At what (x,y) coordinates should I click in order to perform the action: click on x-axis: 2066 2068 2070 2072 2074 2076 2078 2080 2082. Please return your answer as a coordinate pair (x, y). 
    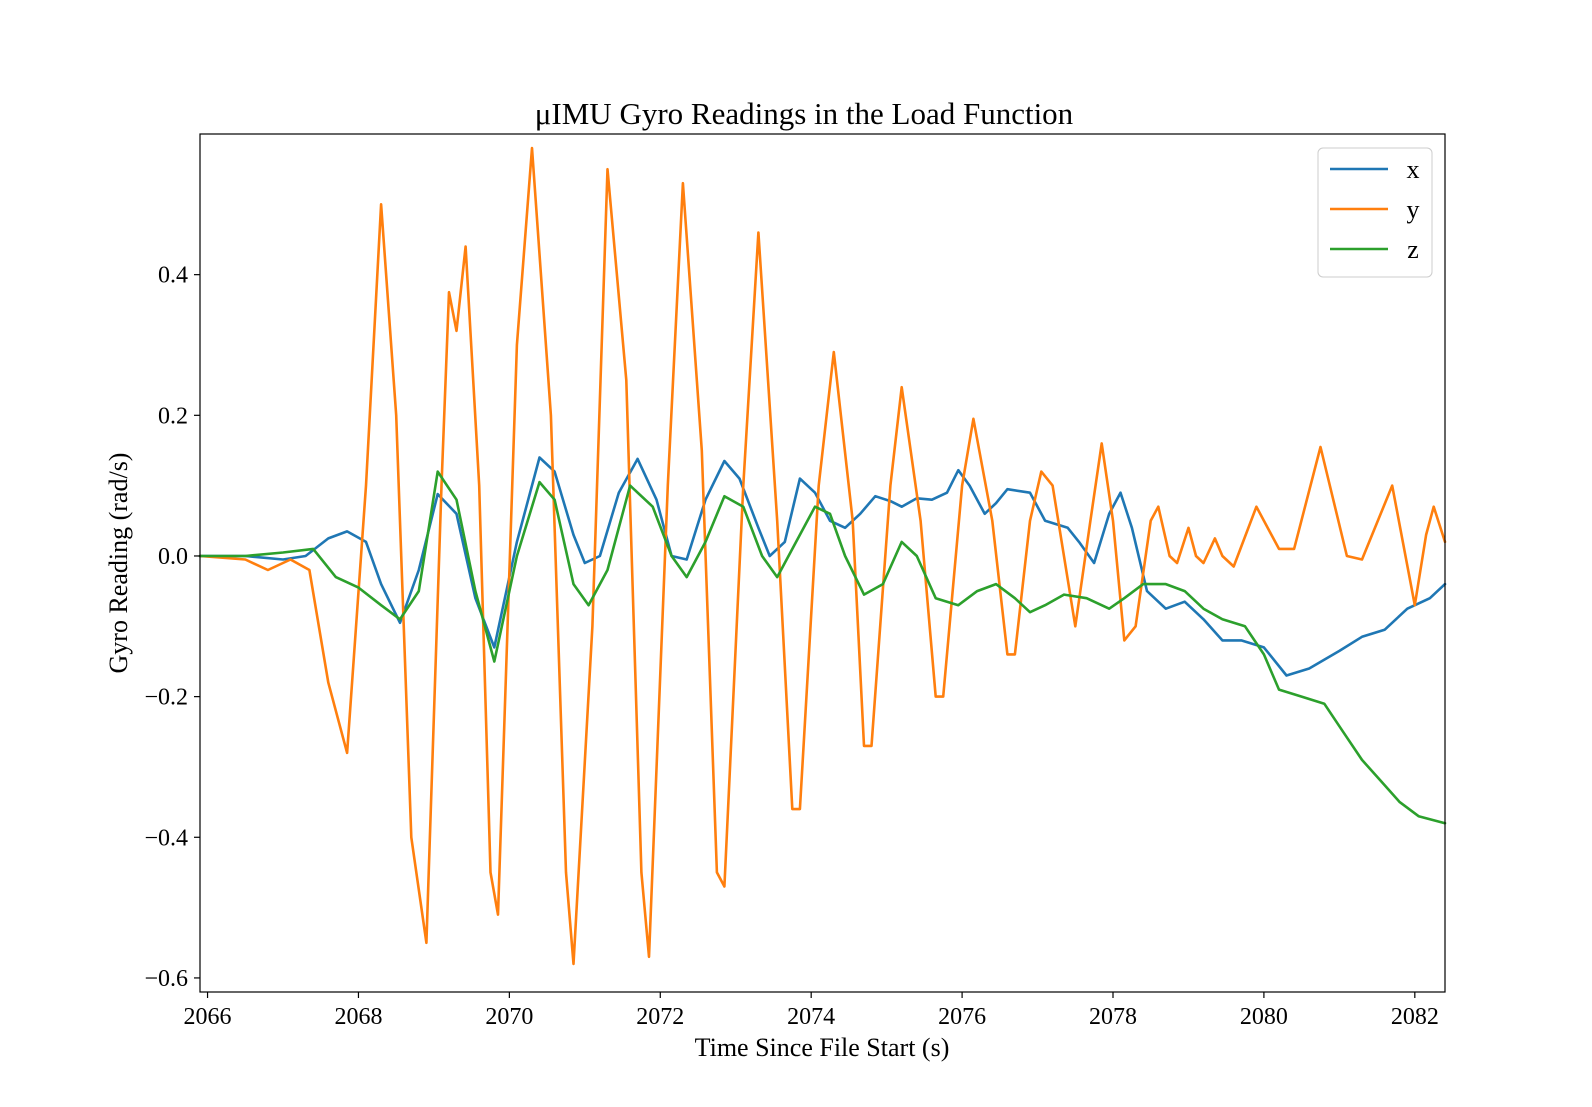
    Looking at the image, I should click on (811, 1011).